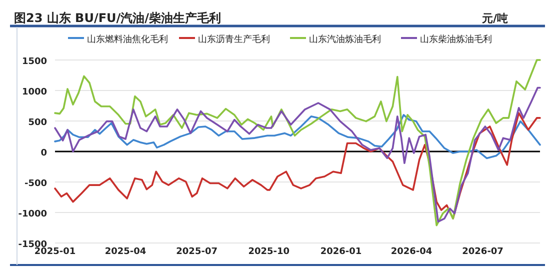 This screenshot has width=550, height=277. Describe the element at coordinates (234, 39) in the screenshot. I see `legend-label: 山东沥青生产毛利` at that location.